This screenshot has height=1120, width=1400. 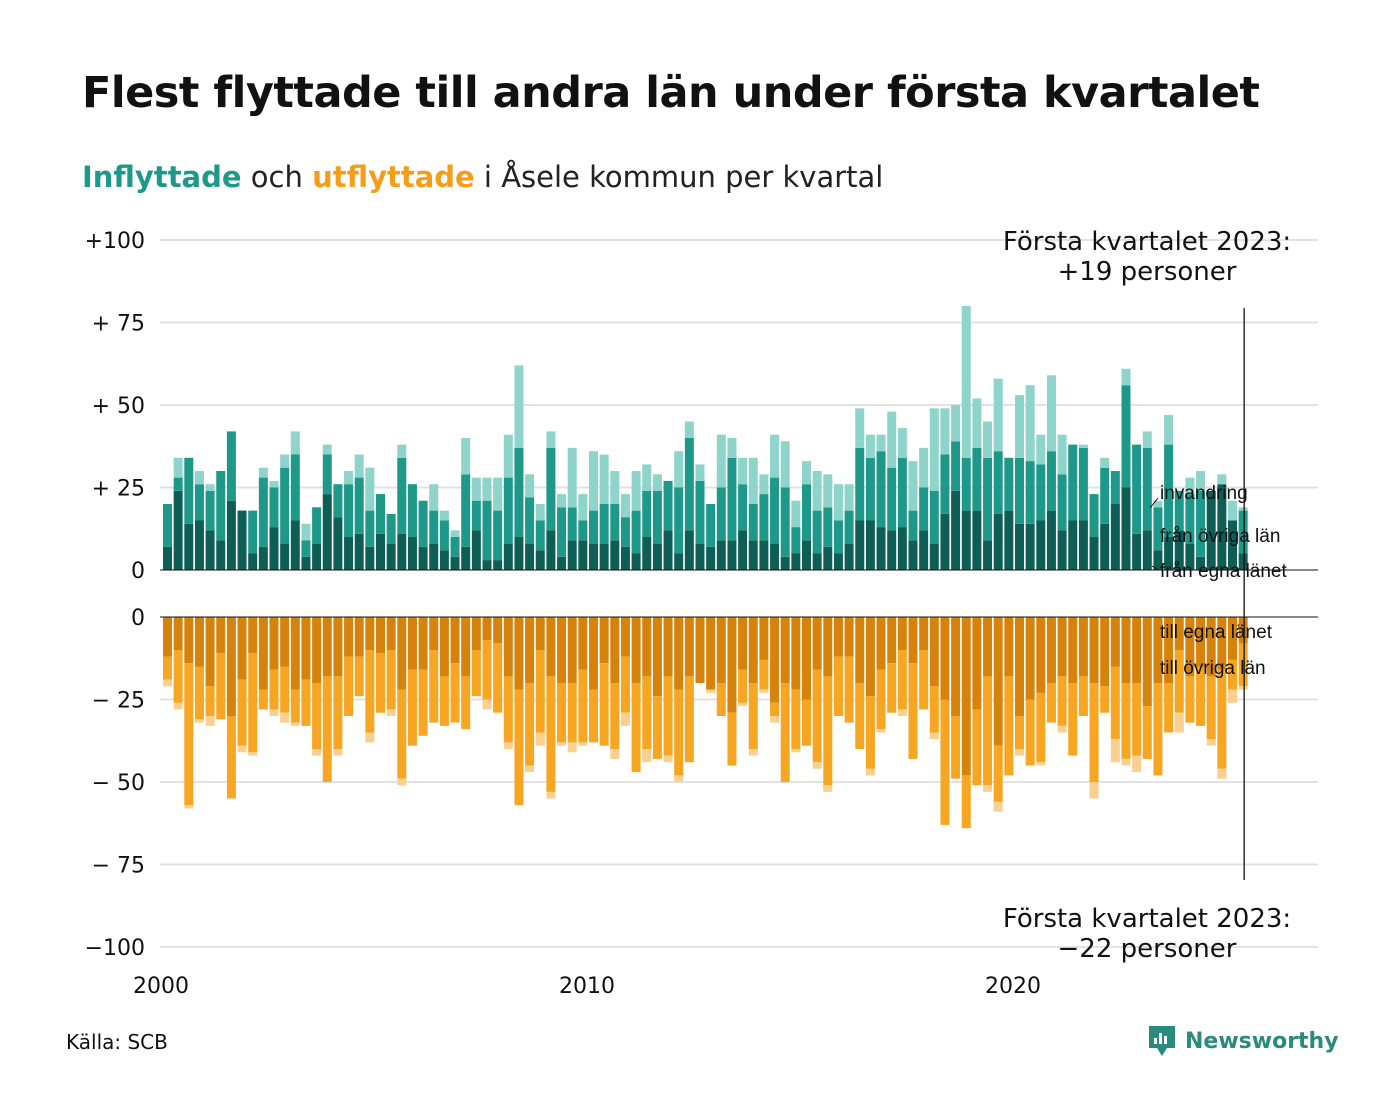 What do you see at coordinates (138, 618) in the screenshot?
I see `bottom-y-tick-label: 0` at bounding box center [138, 618].